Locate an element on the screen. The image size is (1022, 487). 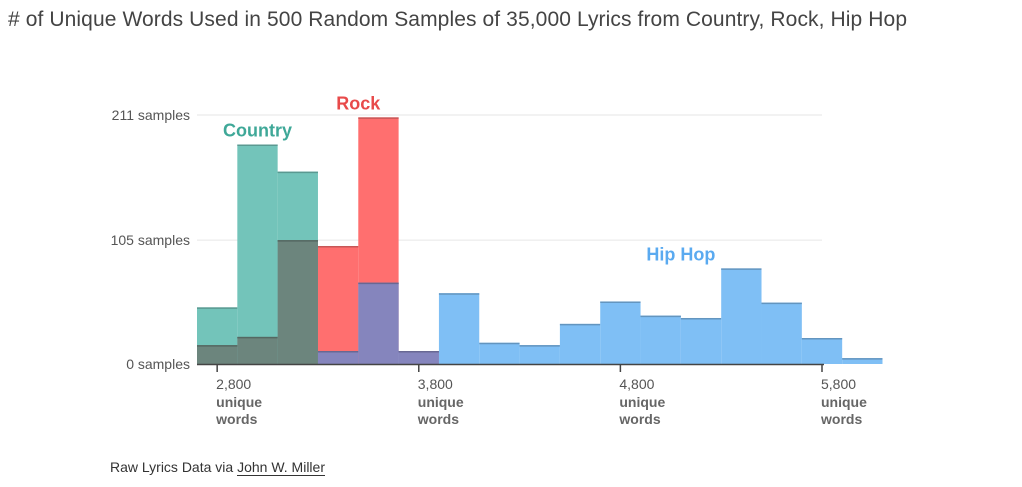
country-bar is located at coordinates (257, 254).